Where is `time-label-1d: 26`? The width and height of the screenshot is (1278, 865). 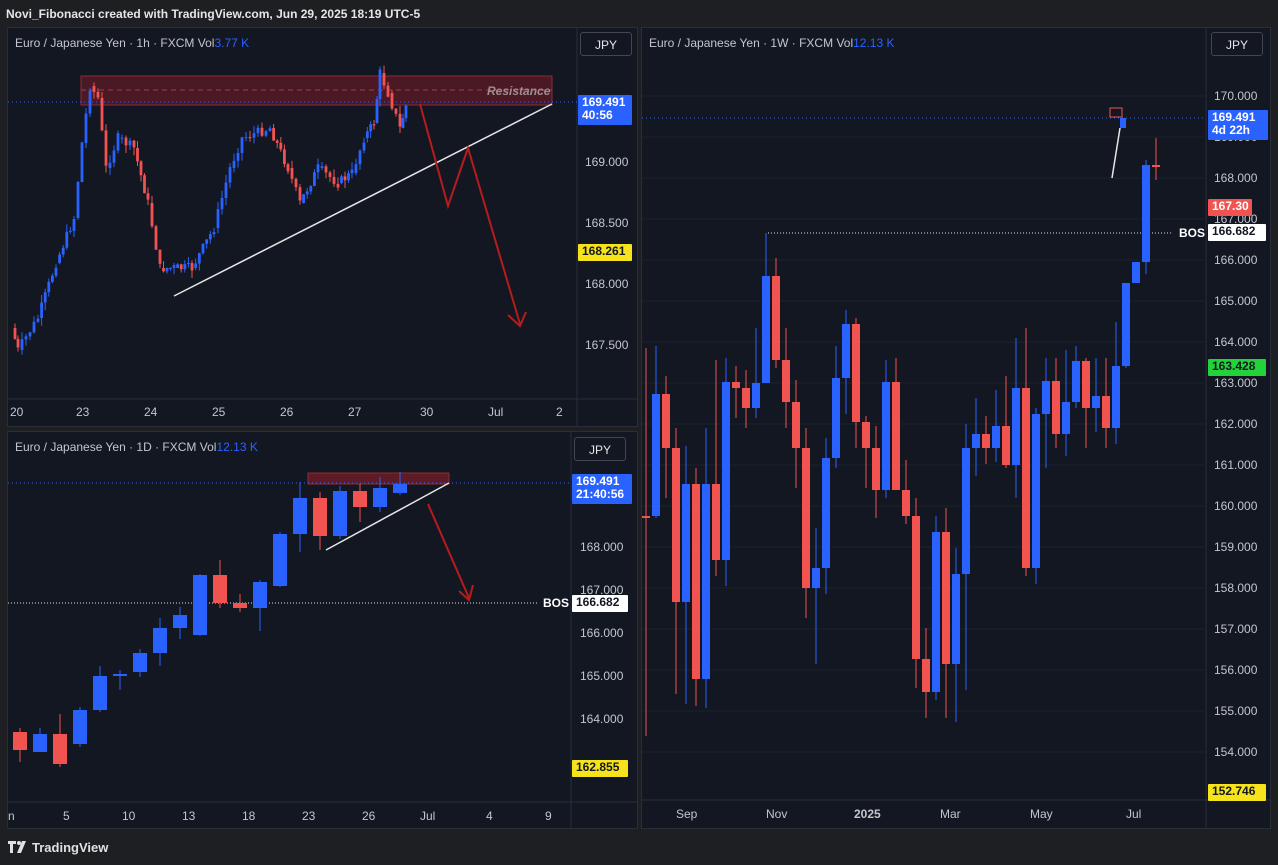
time-label-1d: 26 is located at coordinates (369, 816).